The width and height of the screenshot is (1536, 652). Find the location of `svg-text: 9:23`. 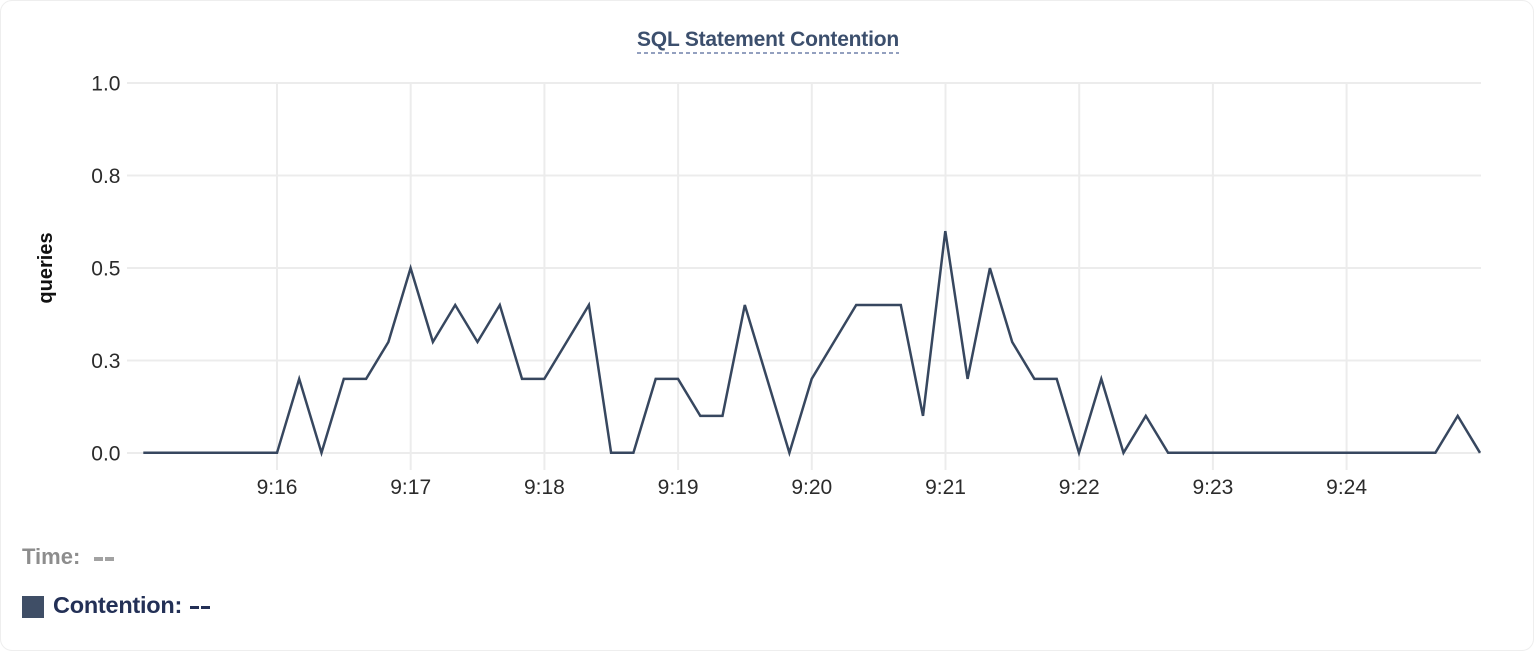

svg-text: 9:23 is located at coordinates (1212, 487).